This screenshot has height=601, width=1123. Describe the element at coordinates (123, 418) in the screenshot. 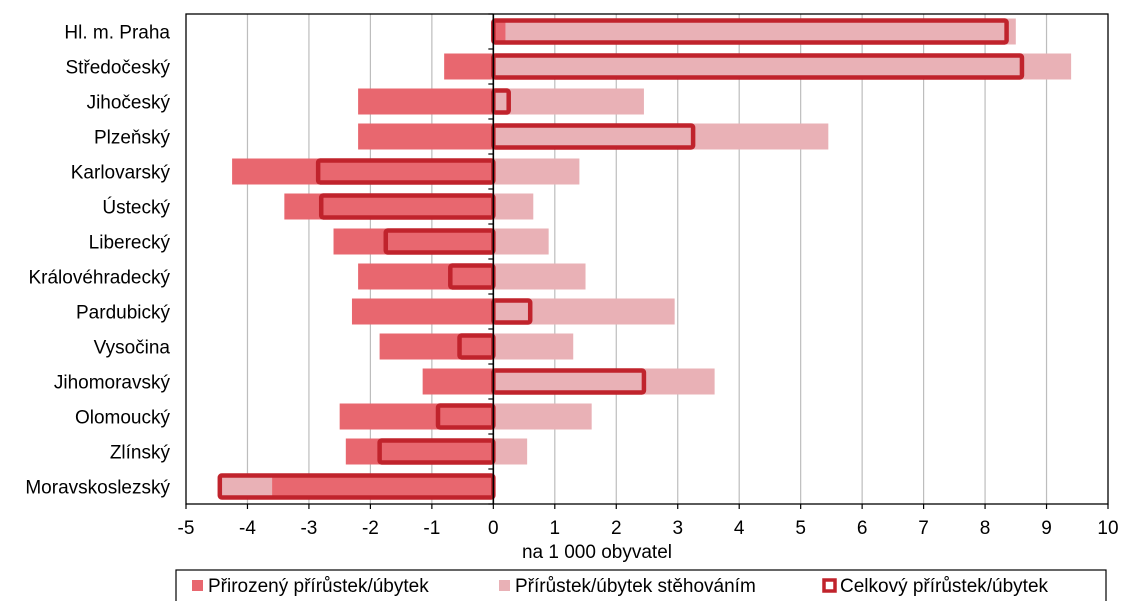

I see `category-label: Olomoucký` at that location.